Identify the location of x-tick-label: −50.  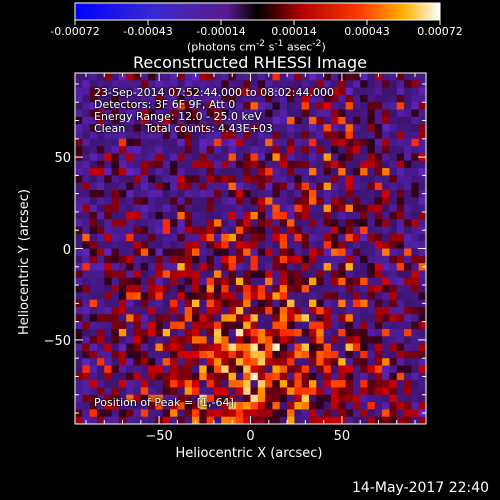
(159, 436).